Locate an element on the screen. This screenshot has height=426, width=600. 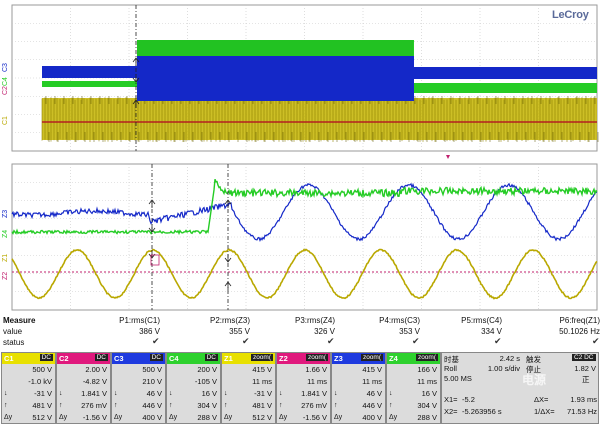
lower-label-z4: Z4 is located at coordinates (5, 234).